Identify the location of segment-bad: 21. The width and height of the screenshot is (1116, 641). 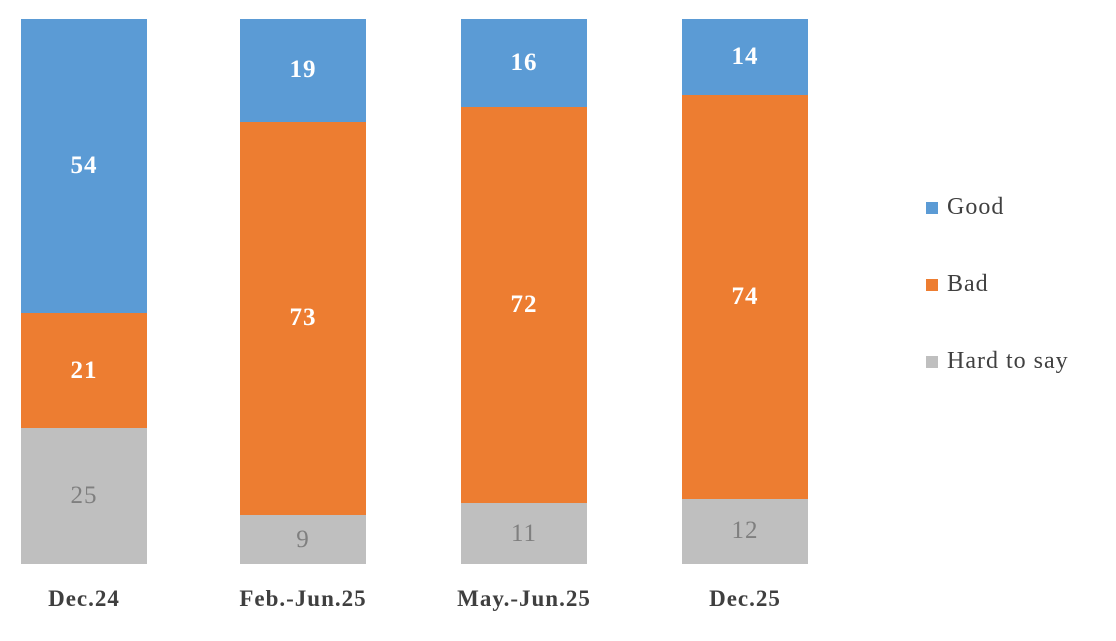
(84, 370).